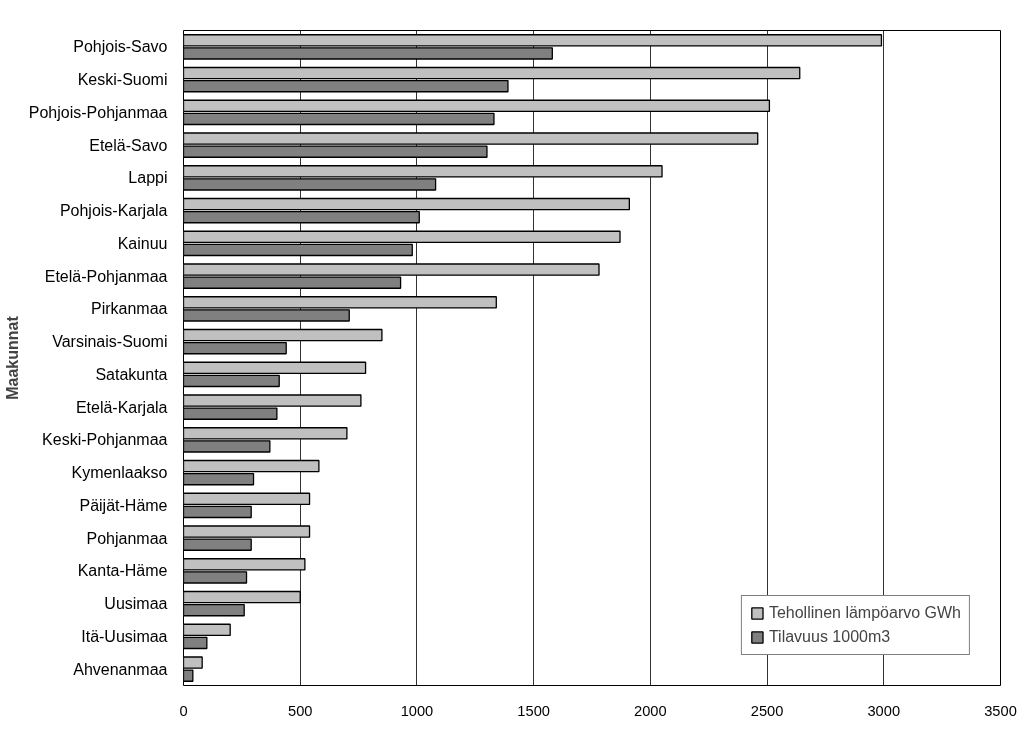 The image size is (1027, 751). I want to click on x-tick-label: 3500, so click(1000, 710).